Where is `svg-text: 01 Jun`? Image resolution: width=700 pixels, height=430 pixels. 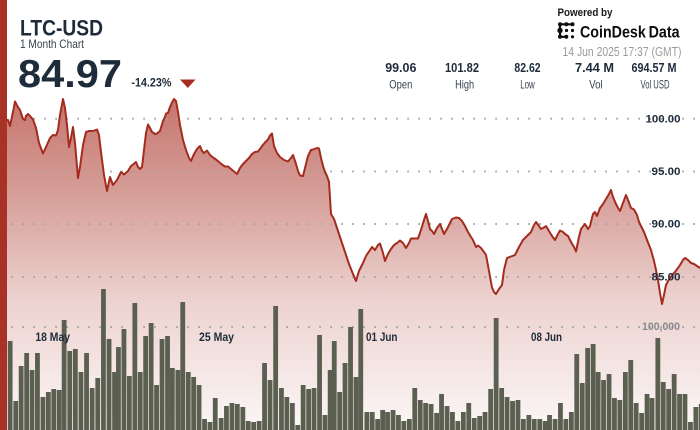 svg-text: 01 Jun is located at coordinates (382, 337).